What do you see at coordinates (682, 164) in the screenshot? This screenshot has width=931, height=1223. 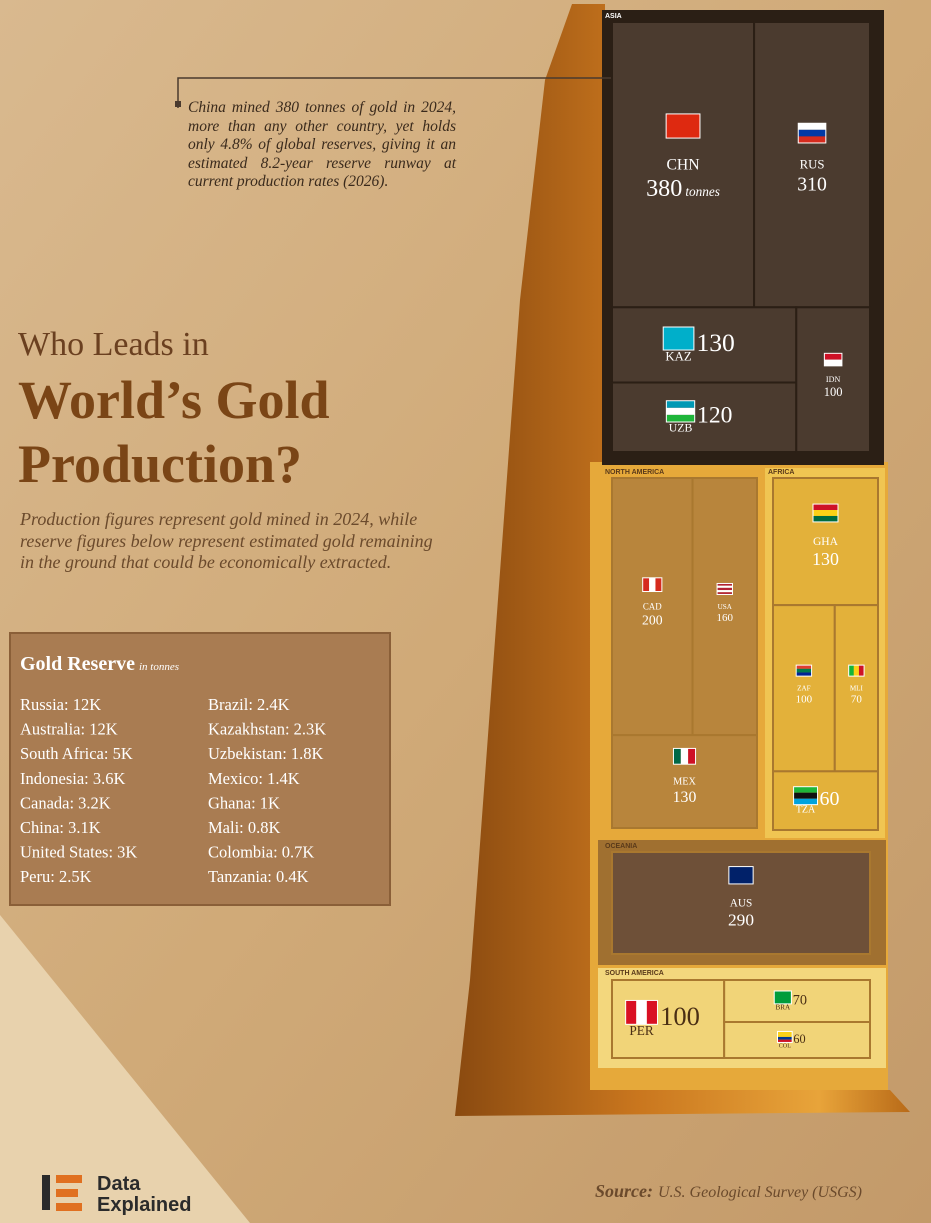 I see `country-code: CHN` at bounding box center [682, 164].